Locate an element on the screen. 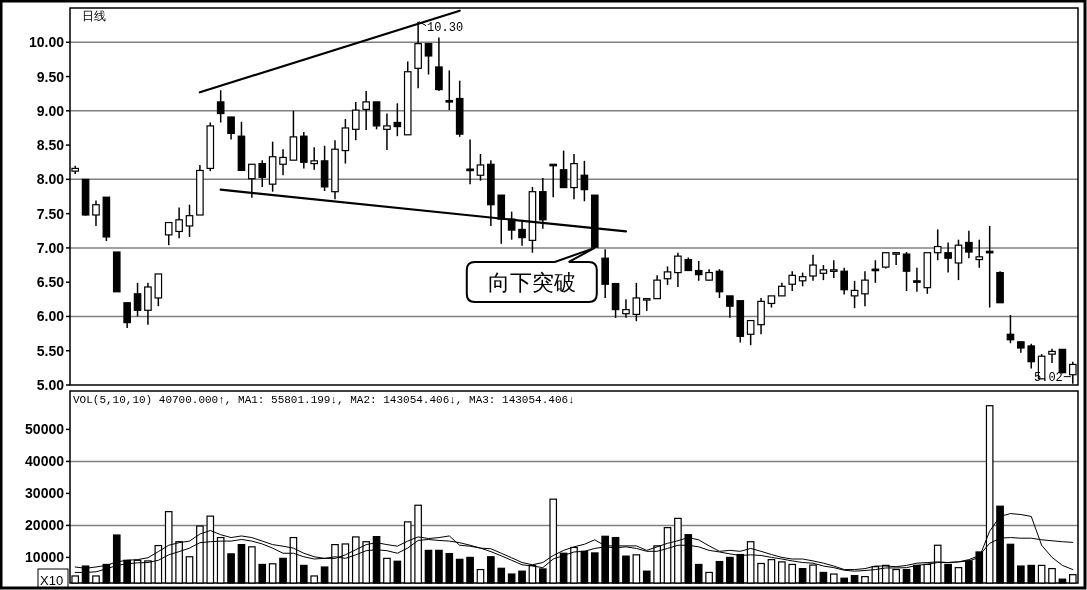 This screenshot has height=590, width=1087. annotation: 10.30 is located at coordinates (445, 27).